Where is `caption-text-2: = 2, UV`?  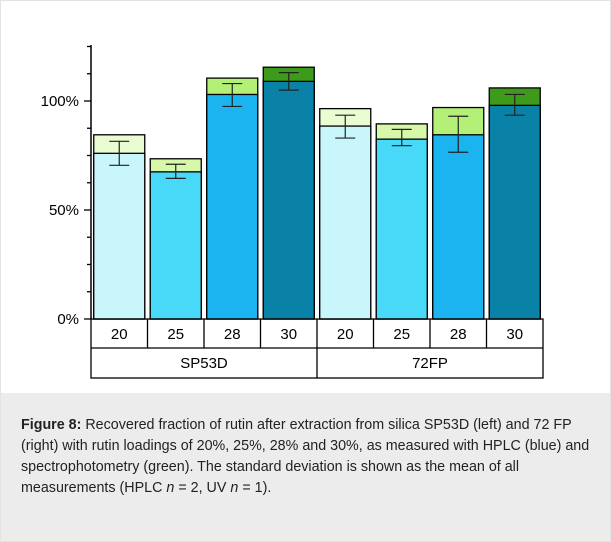 caption-text-2: = 2, UV is located at coordinates (202, 488).